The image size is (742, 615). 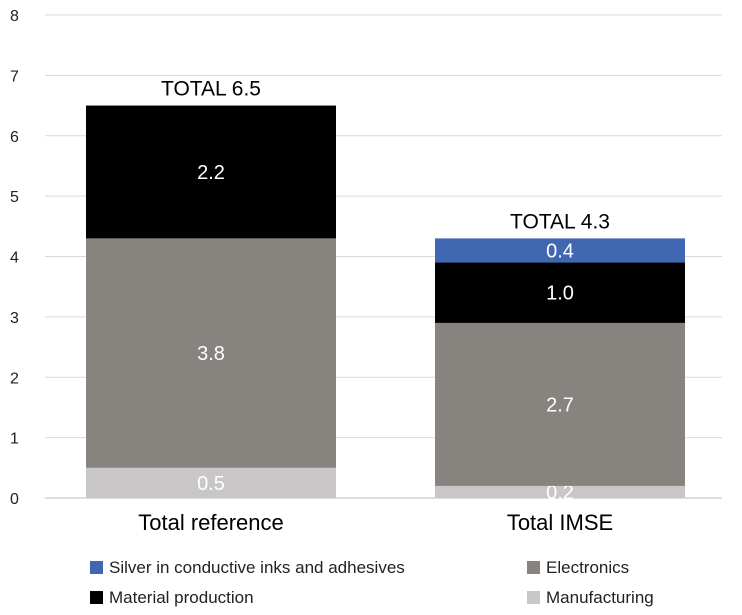 I want to click on data-label: 2.2, so click(x=211, y=173).